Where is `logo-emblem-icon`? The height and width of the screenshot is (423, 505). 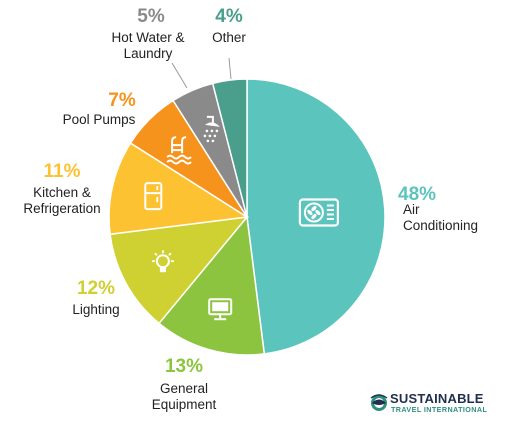 logo-emblem-icon is located at coordinates (379, 402).